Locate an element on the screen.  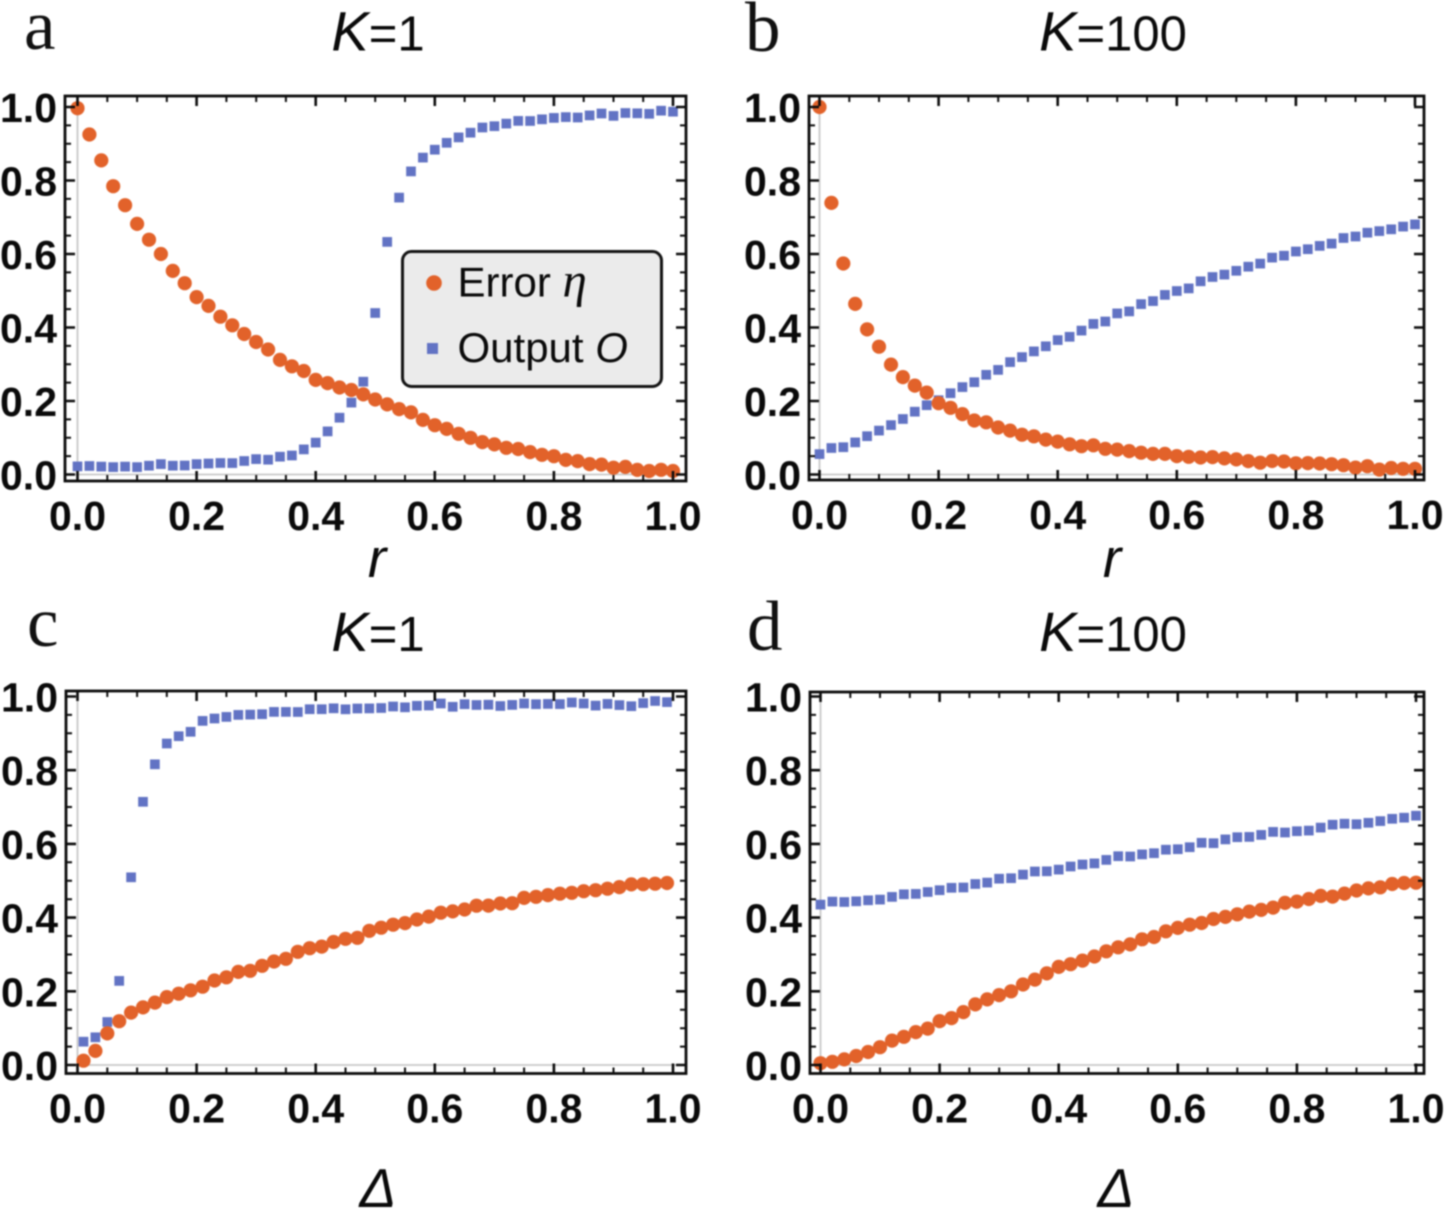
svg-text: Output O is located at coordinates (543, 347).